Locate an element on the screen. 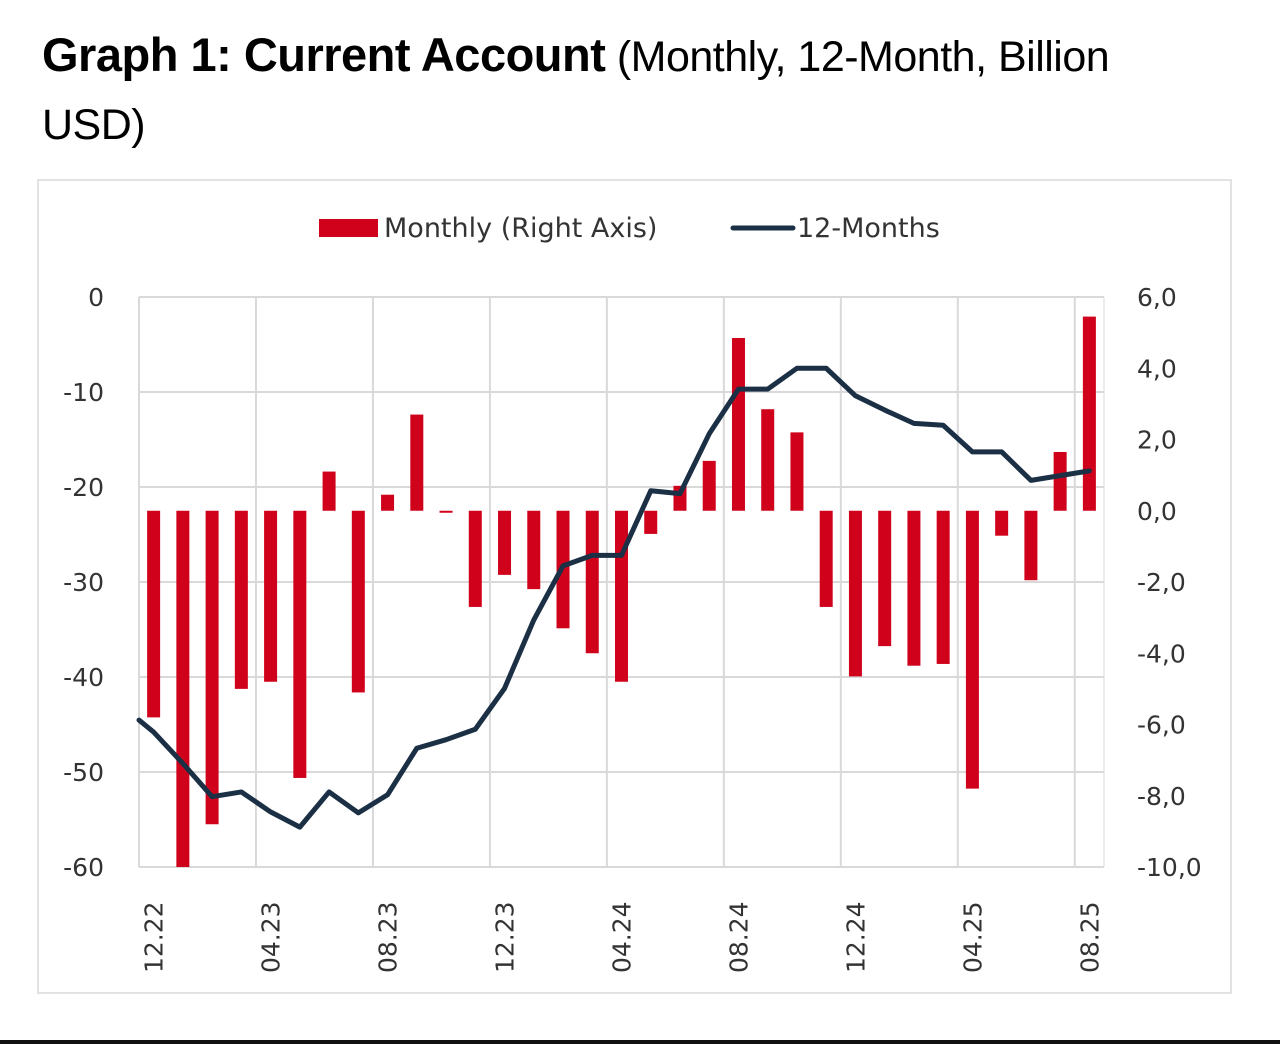 The image size is (1280, 1044). right-axis-tick-label: -4,0 is located at coordinates (1161, 653).